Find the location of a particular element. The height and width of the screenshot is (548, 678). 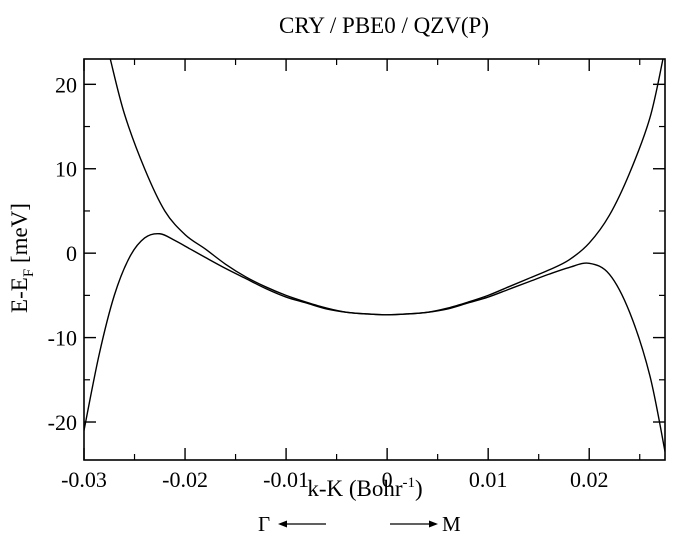

x-tick-label: 0 is located at coordinates (387, 479).